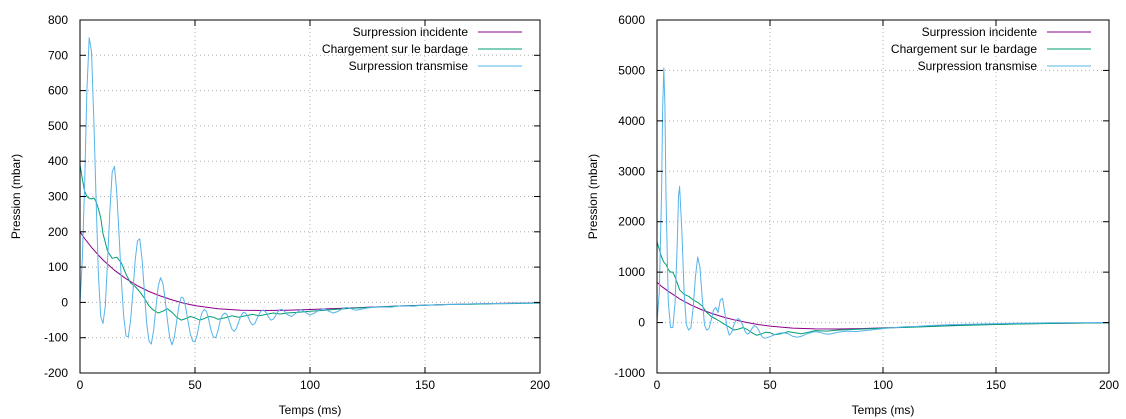 Image resolution: width=1126 pixels, height=419 pixels. Describe the element at coordinates (631, 222) in the screenshot. I see `y-tick-label: 2000` at that location.